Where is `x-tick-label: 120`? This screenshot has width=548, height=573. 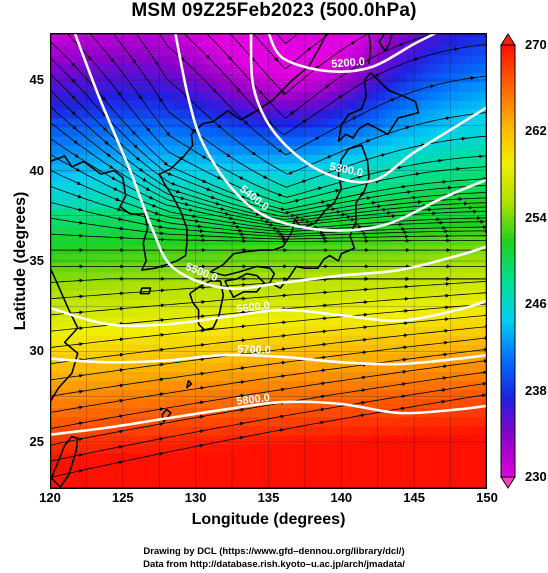
x-tick-label: 120 is located at coordinates (50, 497).